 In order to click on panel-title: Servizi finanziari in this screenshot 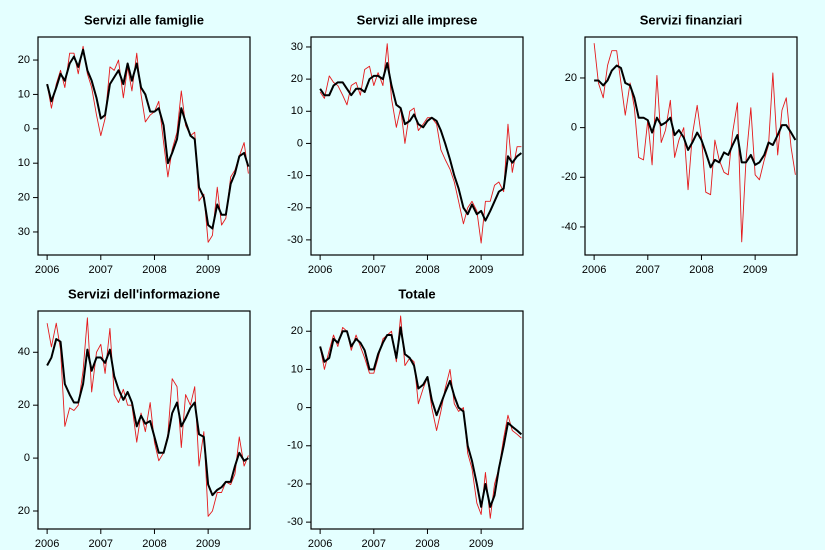, I will do `click(691, 19)`.